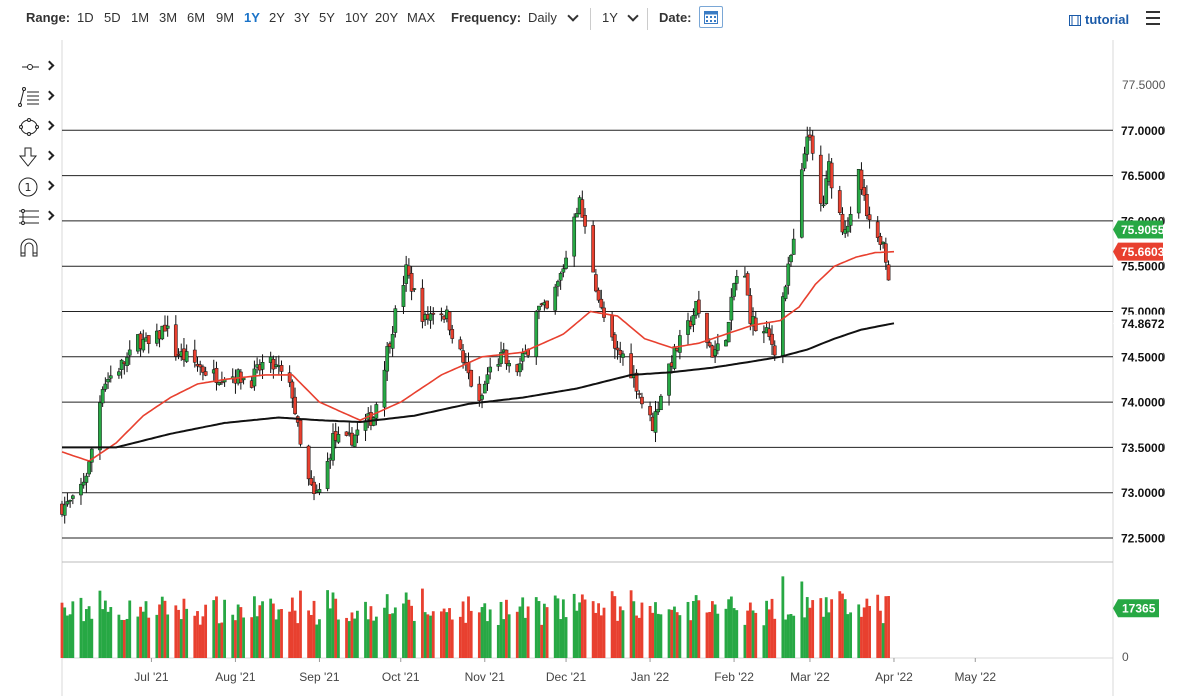 Image resolution: width=1178 pixels, height=696 pixels. Describe the element at coordinates (1139, 323) in the screenshot. I see `level-price-badge: 74.8672` at that location.